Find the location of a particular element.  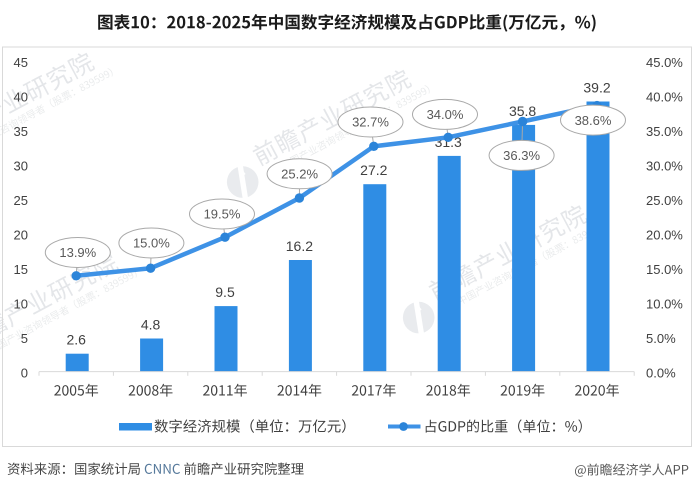

svg-text: 38.6% is located at coordinates (593, 120).